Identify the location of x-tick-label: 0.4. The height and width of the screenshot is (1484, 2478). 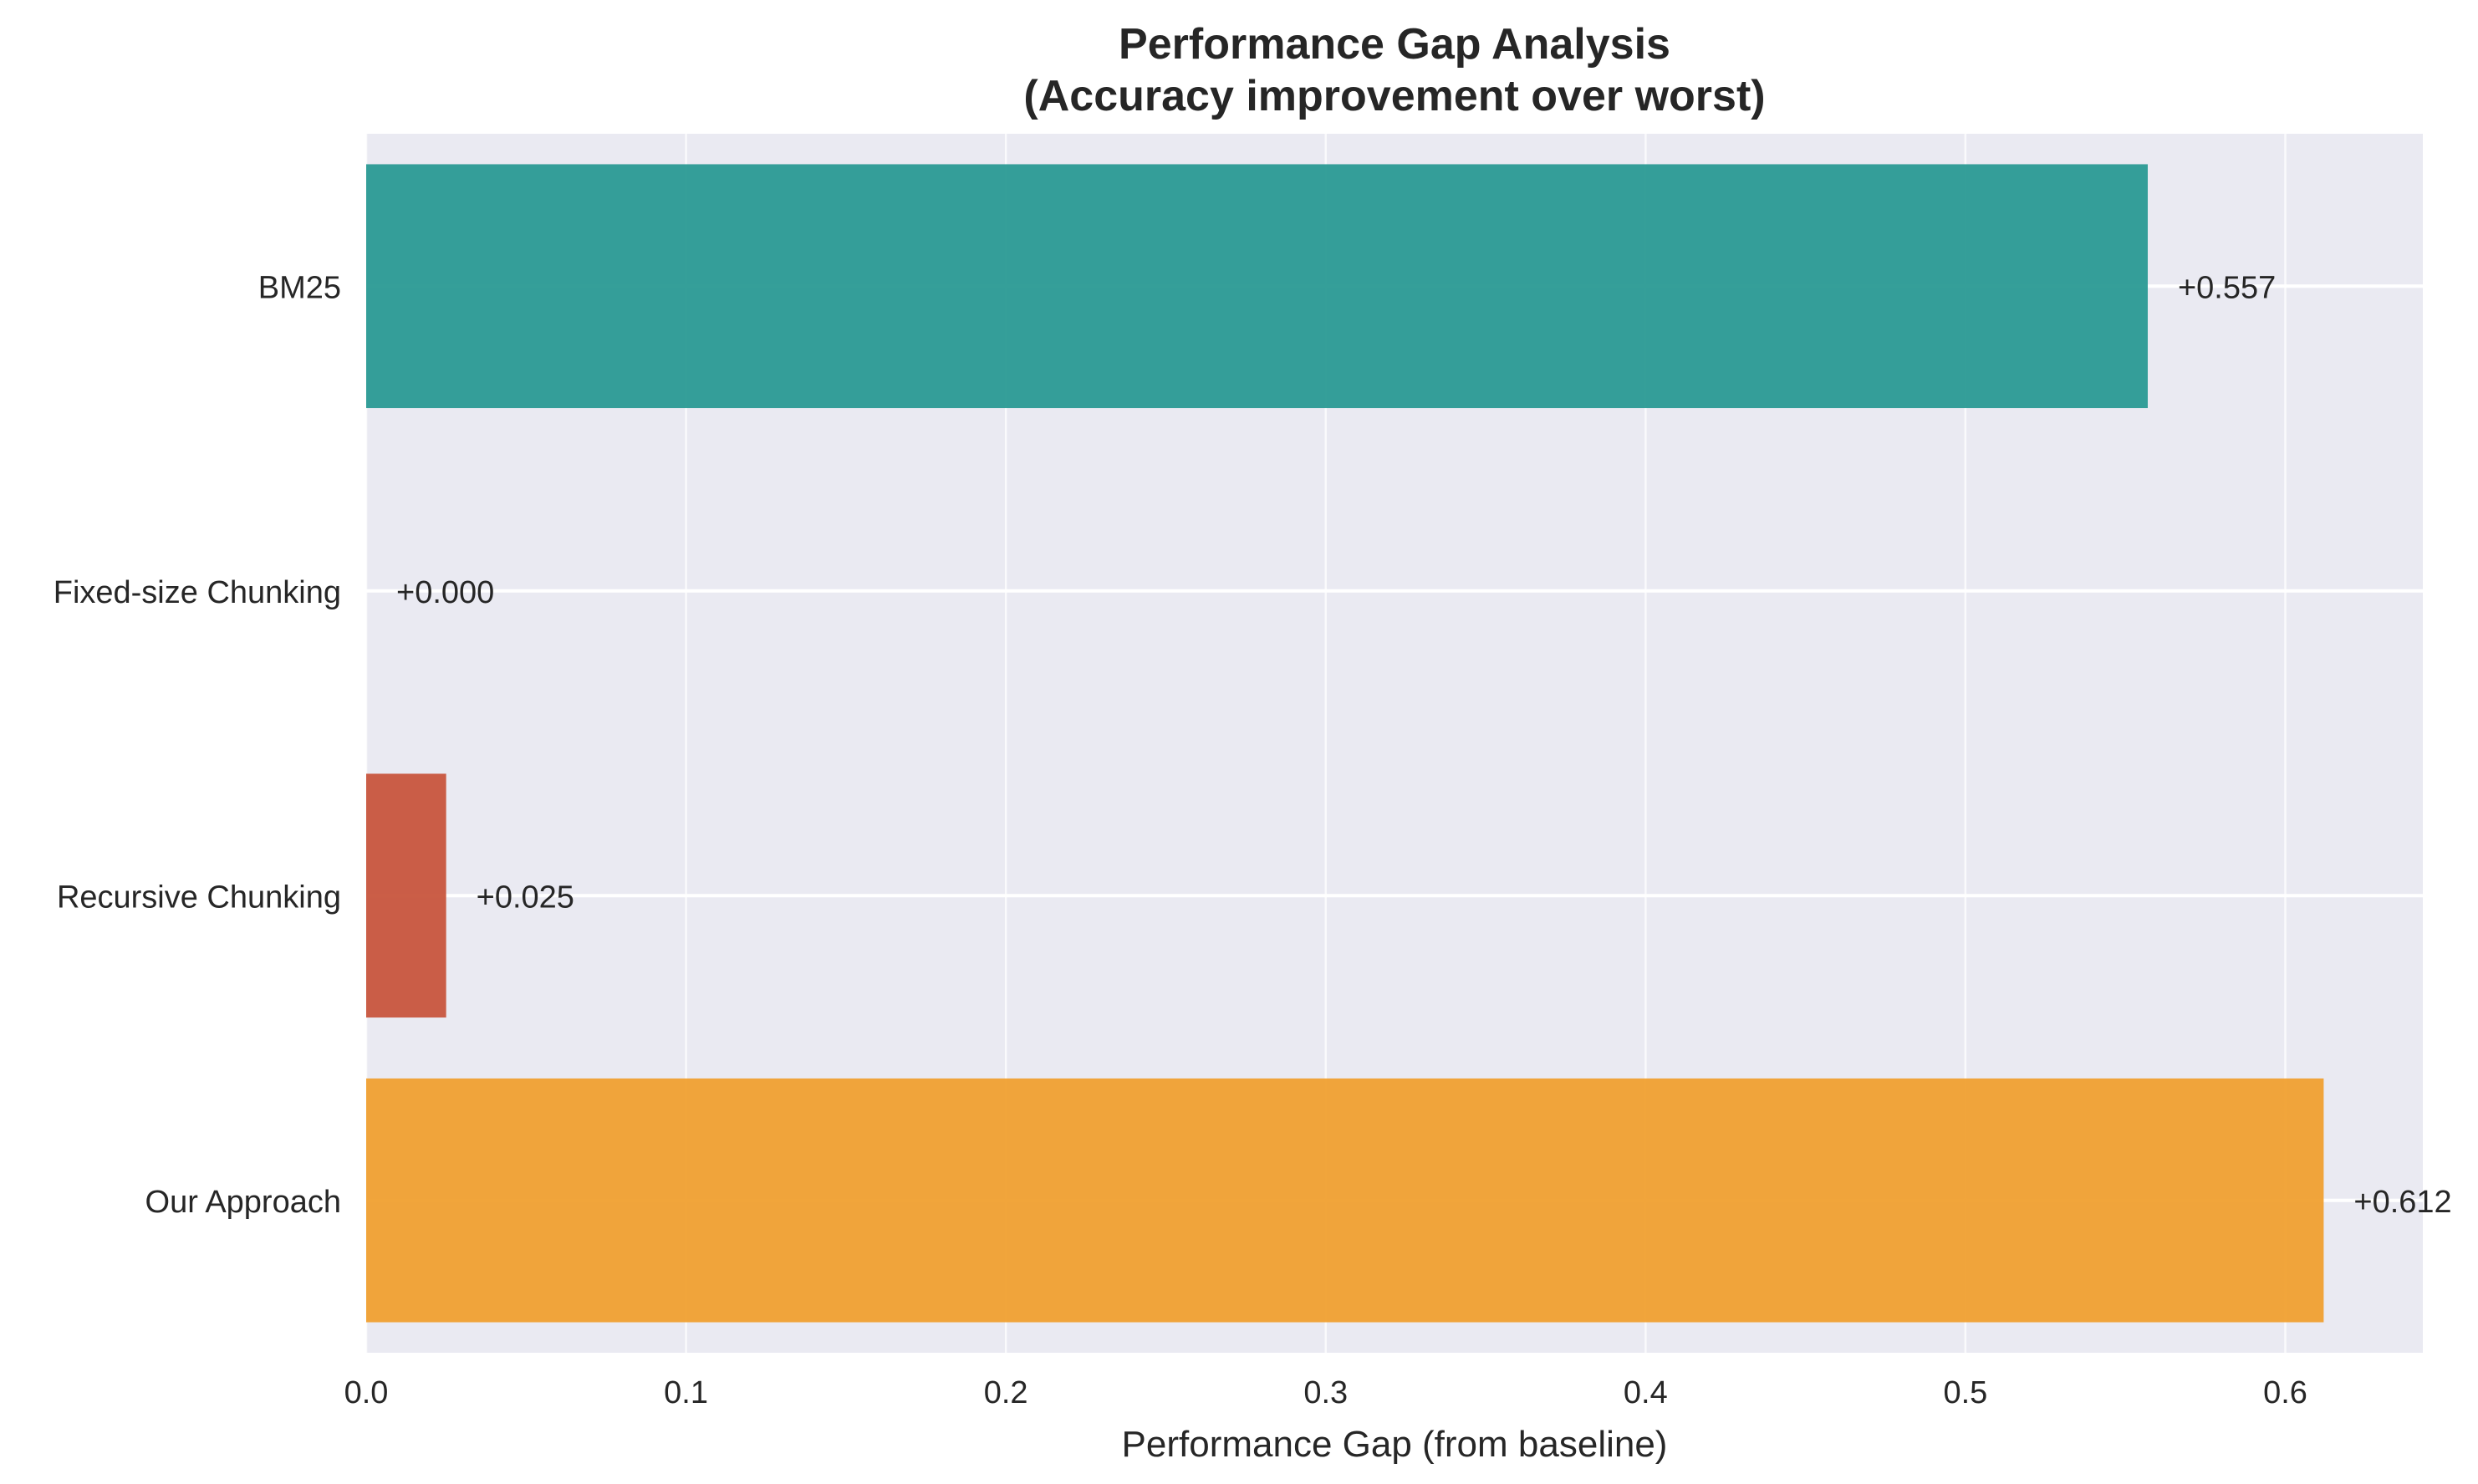
(1646, 1392).